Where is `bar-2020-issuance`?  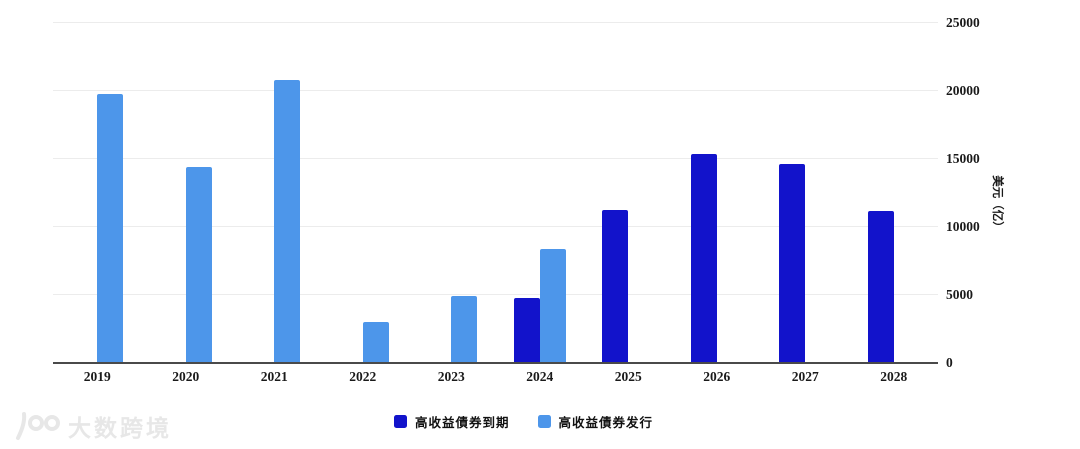 bar-2020-issuance is located at coordinates (198, 265).